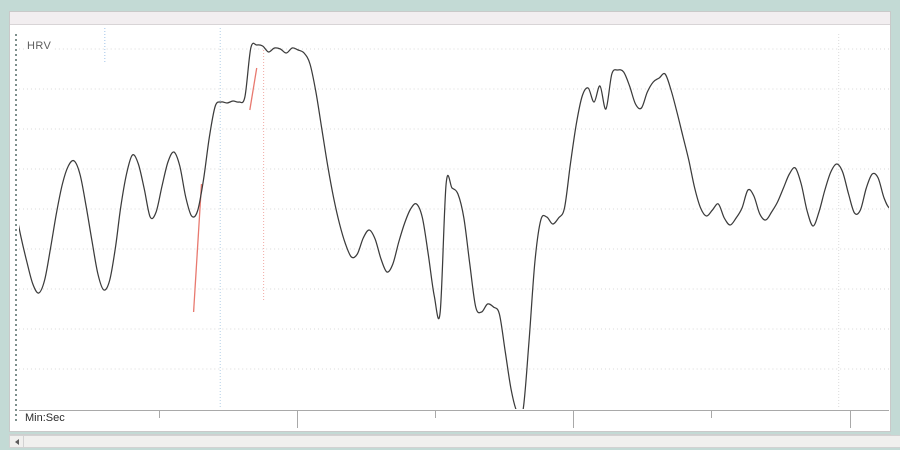 Image resolution: width=900 pixels, height=450 pixels. What do you see at coordinates (45, 418) in the screenshot?
I see `time-axis-label: Min:Sec` at bounding box center [45, 418].